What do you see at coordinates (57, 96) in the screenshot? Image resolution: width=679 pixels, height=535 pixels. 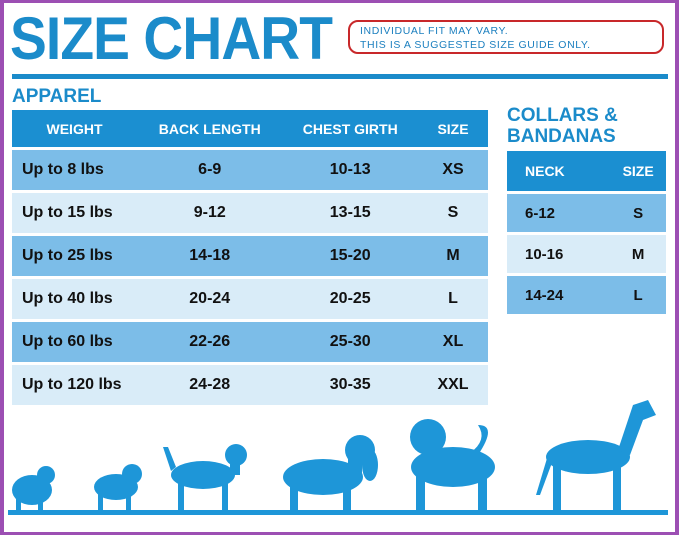 I see `apparel-heading: APPAREL` at bounding box center [57, 96].